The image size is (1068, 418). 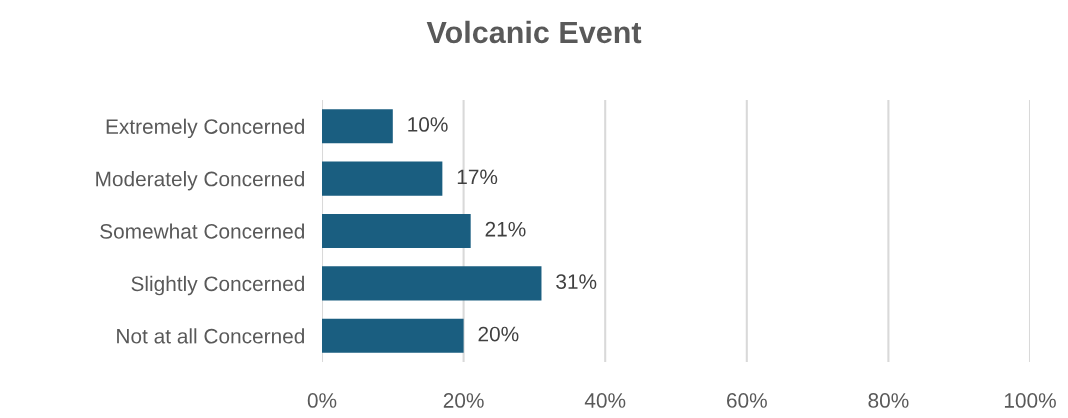 What do you see at coordinates (202, 231) in the screenshot?
I see `y-tick-label: Somewhat Concerned` at bounding box center [202, 231].